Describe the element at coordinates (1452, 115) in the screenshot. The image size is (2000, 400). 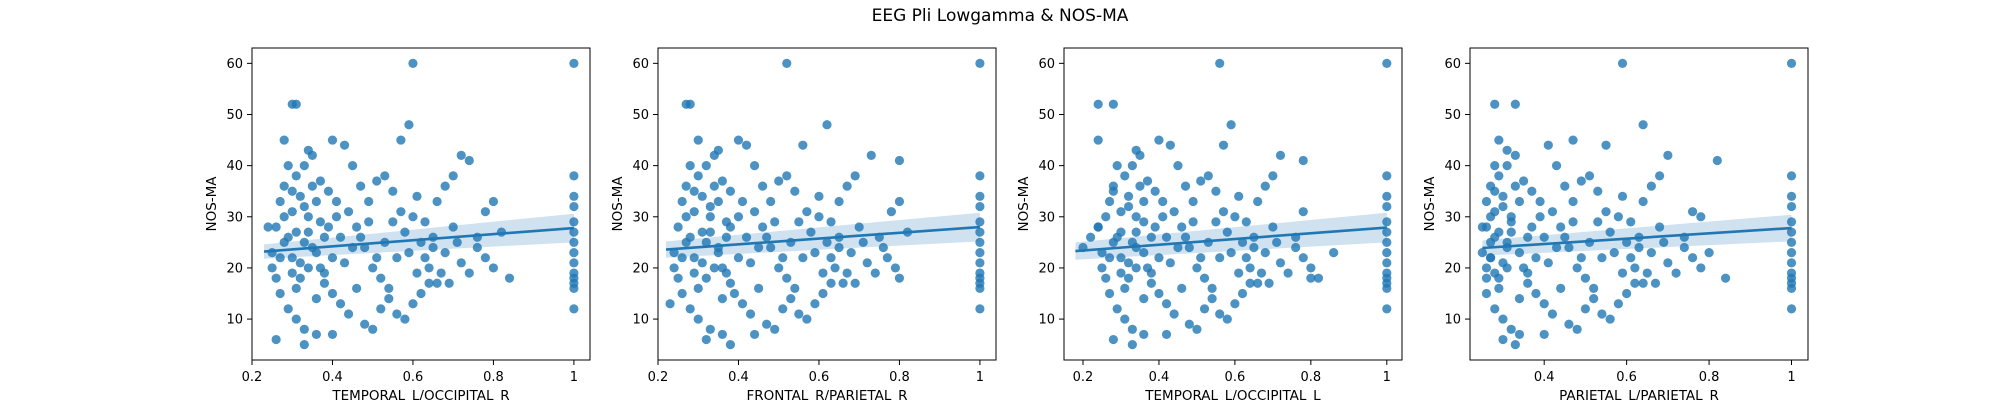
I see `y-tick-label: 50` at that location.